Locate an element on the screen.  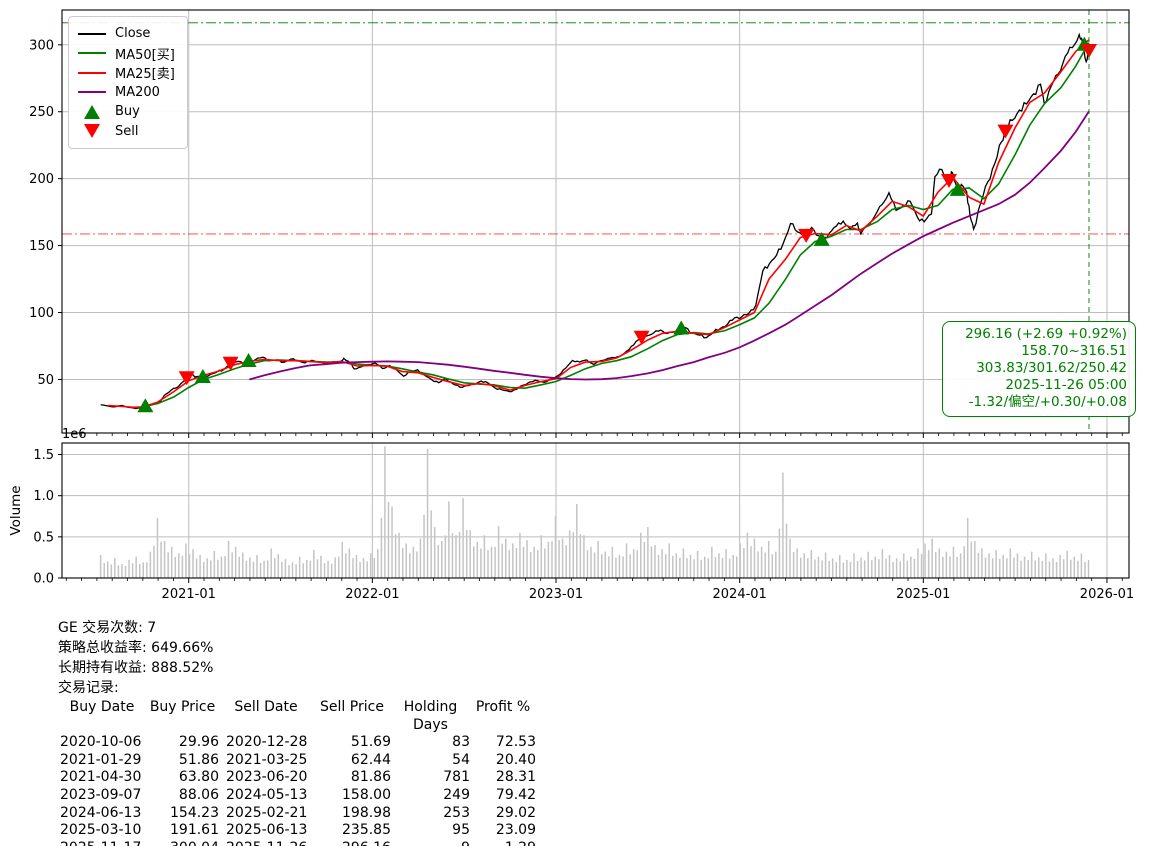
info-box-line: -1.32/偏空/+0.30/+0.08 is located at coordinates (1047, 402).